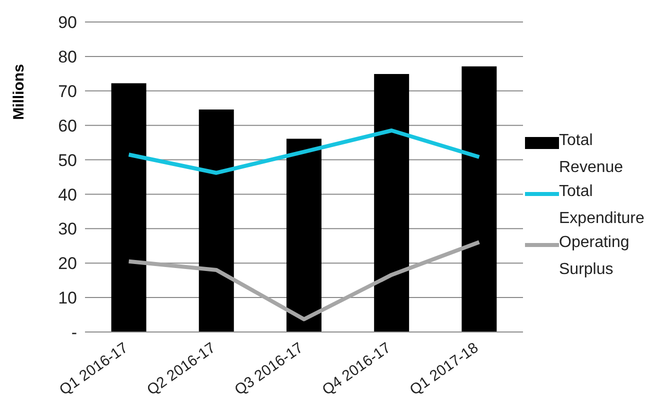 This screenshot has height=414, width=668. I want to click on legend-label: Total Revenue, so click(591, 154).